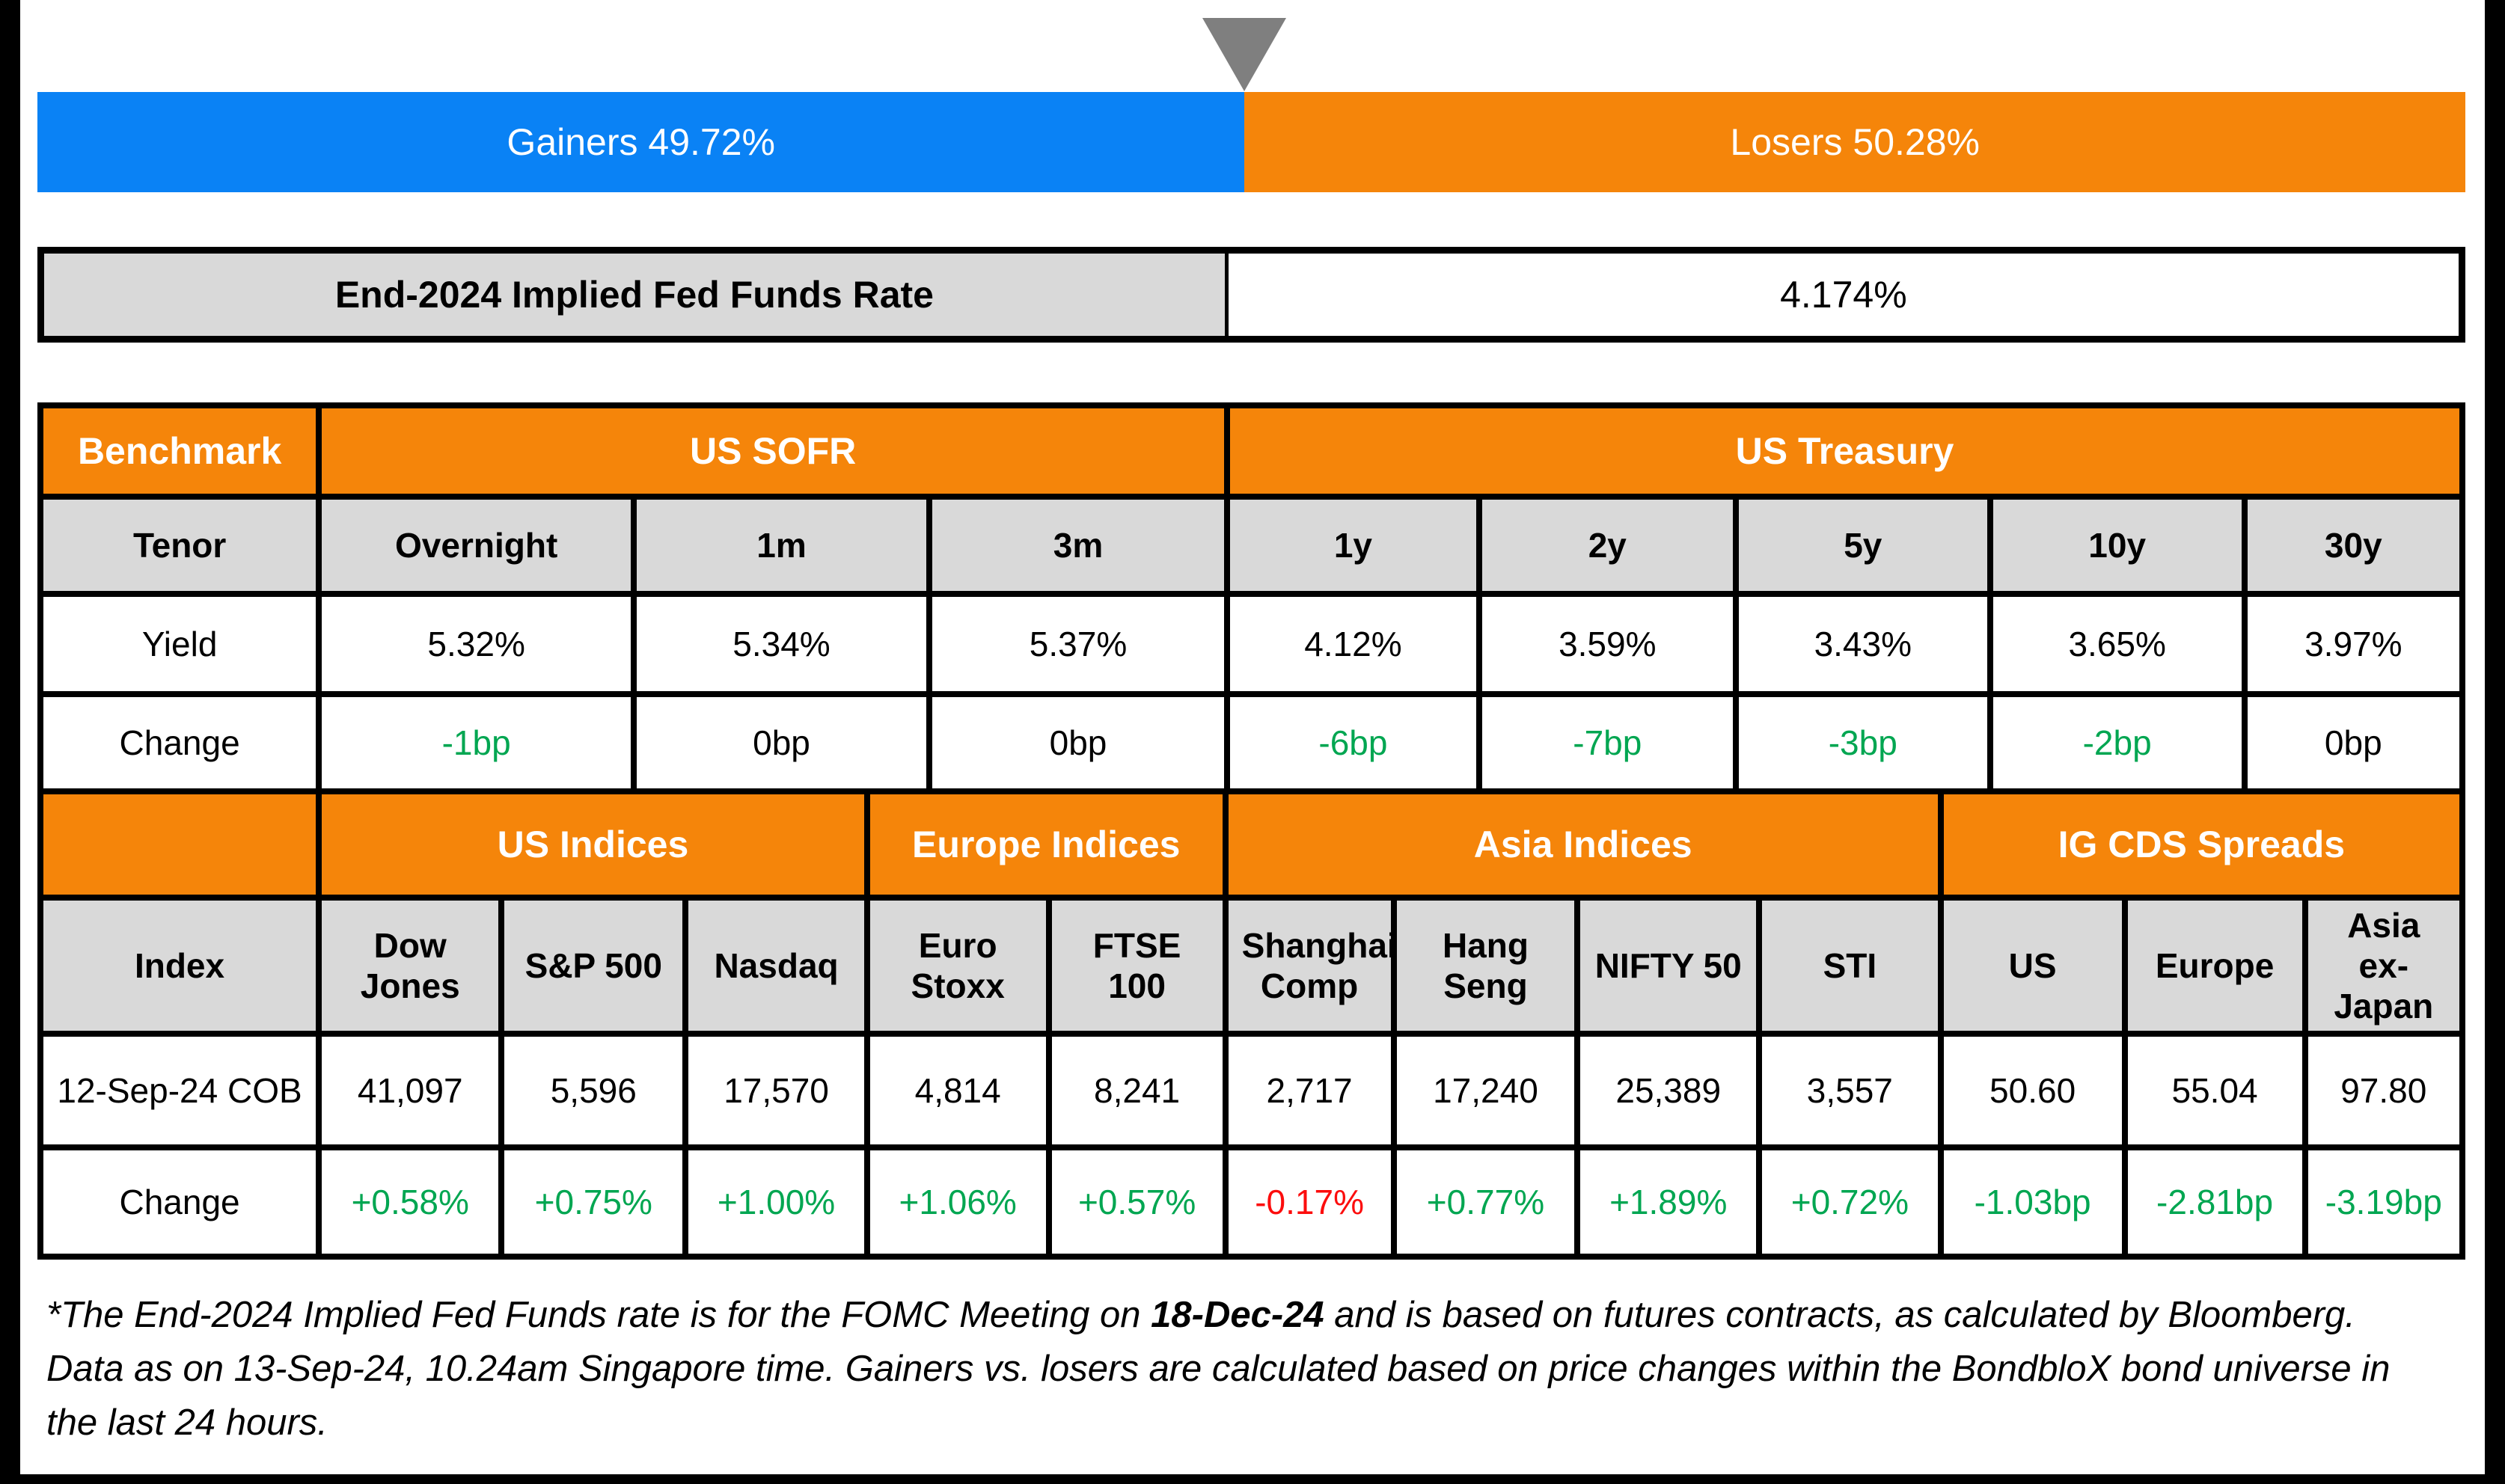  Describe the element at coordinates (1863, 545) in the screenshot. I see `tenor-cell: 5y` at that location.